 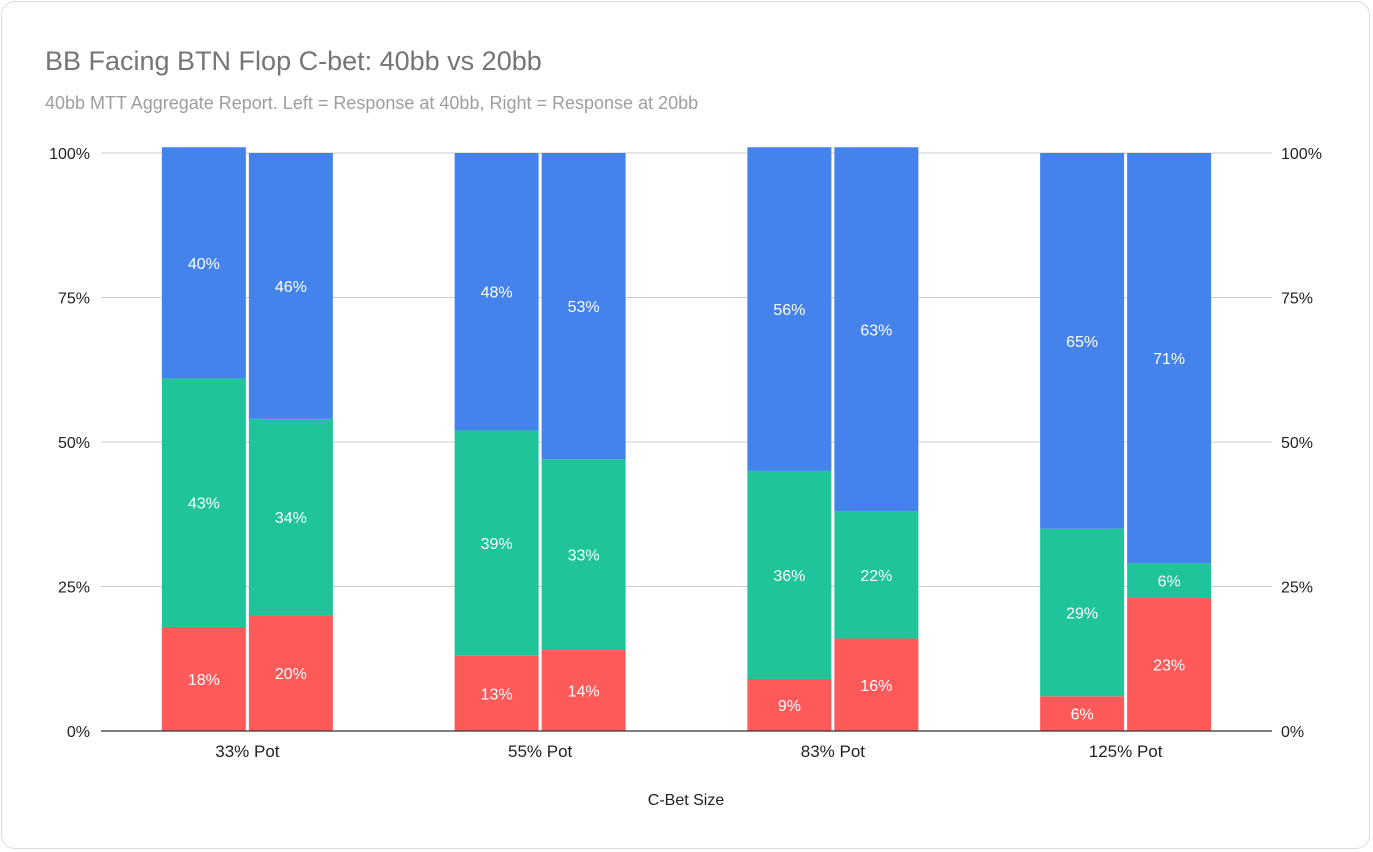 I want to click on data-label: 14%, so click(x=584, y=692).